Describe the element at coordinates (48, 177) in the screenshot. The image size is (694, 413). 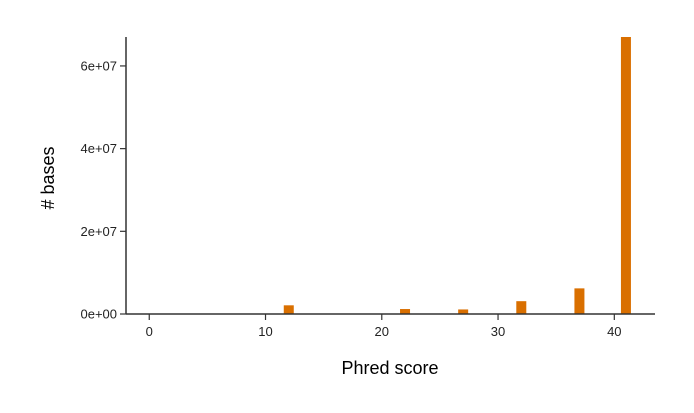
I see `y-axis-title: # bases` at that location.